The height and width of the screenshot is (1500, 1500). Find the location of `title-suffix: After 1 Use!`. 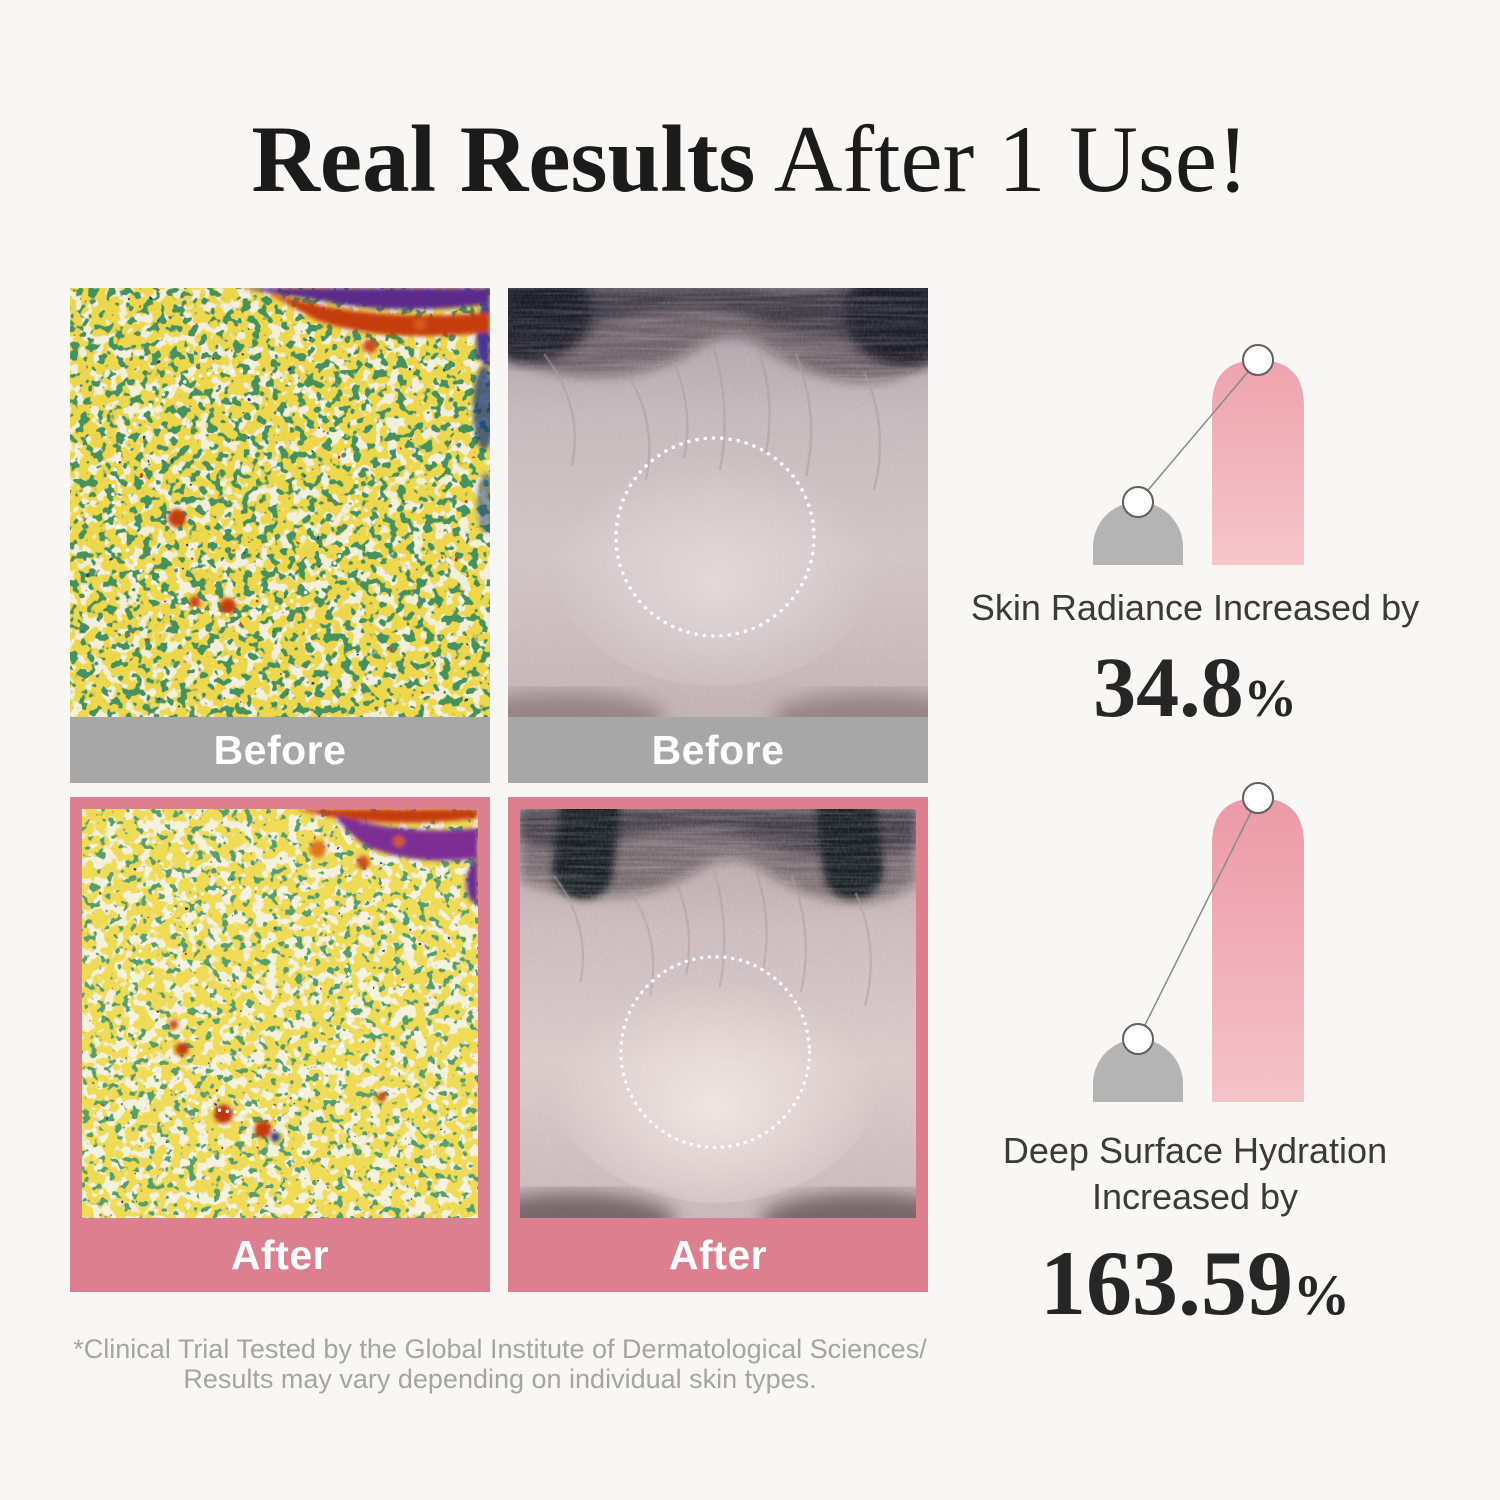

title-suffix: After 1 Use! is located at coordinates (1002, 159).